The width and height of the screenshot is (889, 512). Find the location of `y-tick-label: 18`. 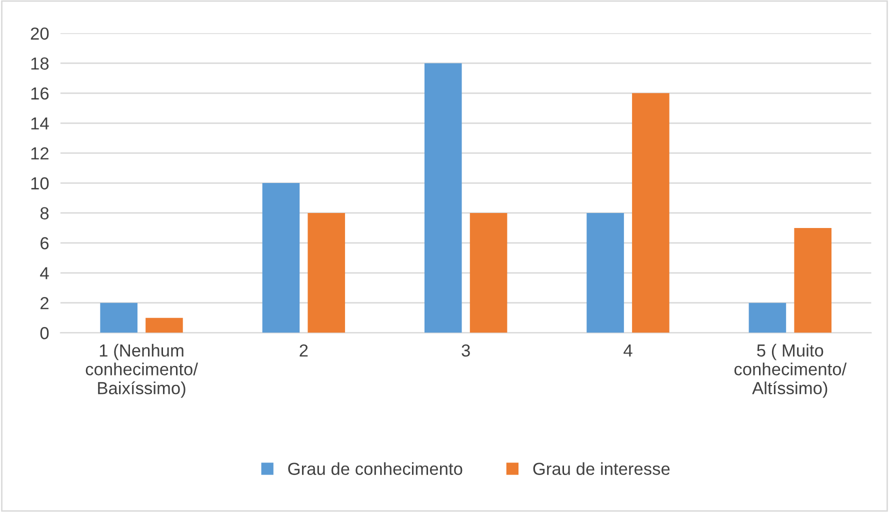

y-tick-label: 18 is located at coordinates (40, 63).